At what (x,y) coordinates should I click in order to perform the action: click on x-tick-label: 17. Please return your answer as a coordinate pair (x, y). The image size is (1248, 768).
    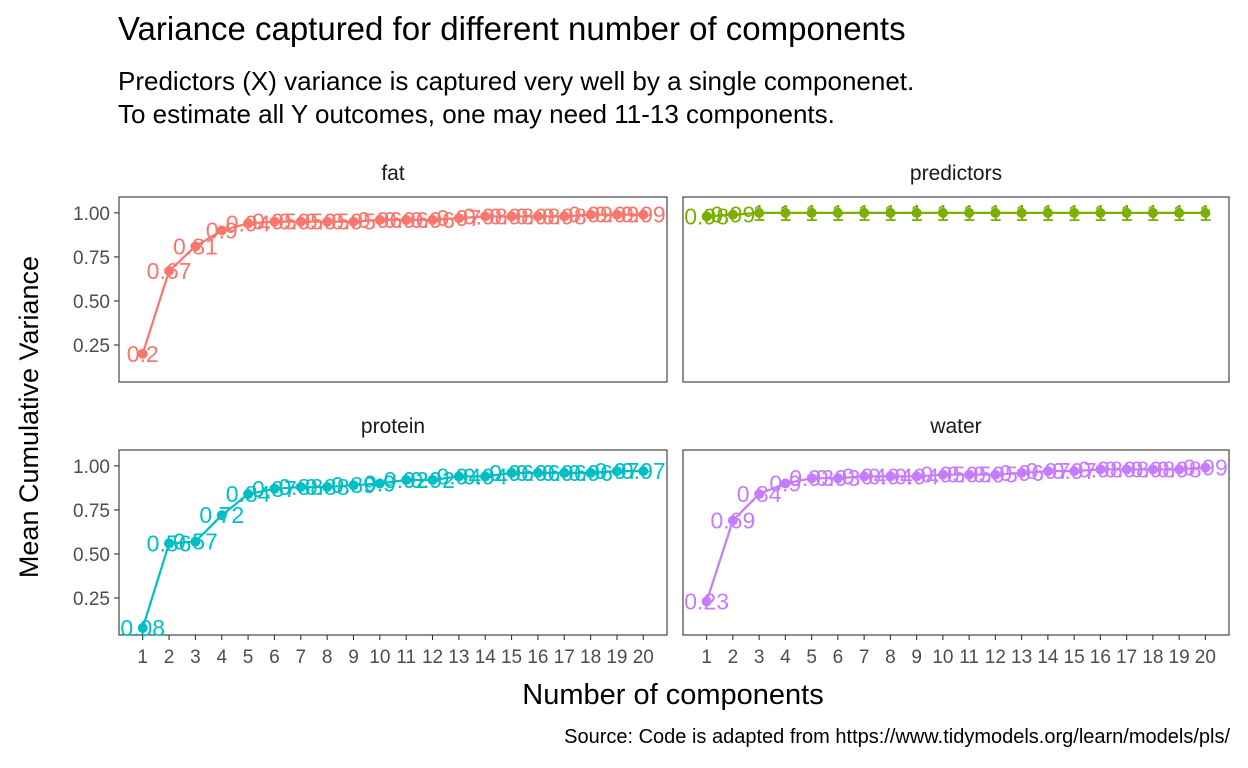
    Looking at the image, I should click on (1126, 657).